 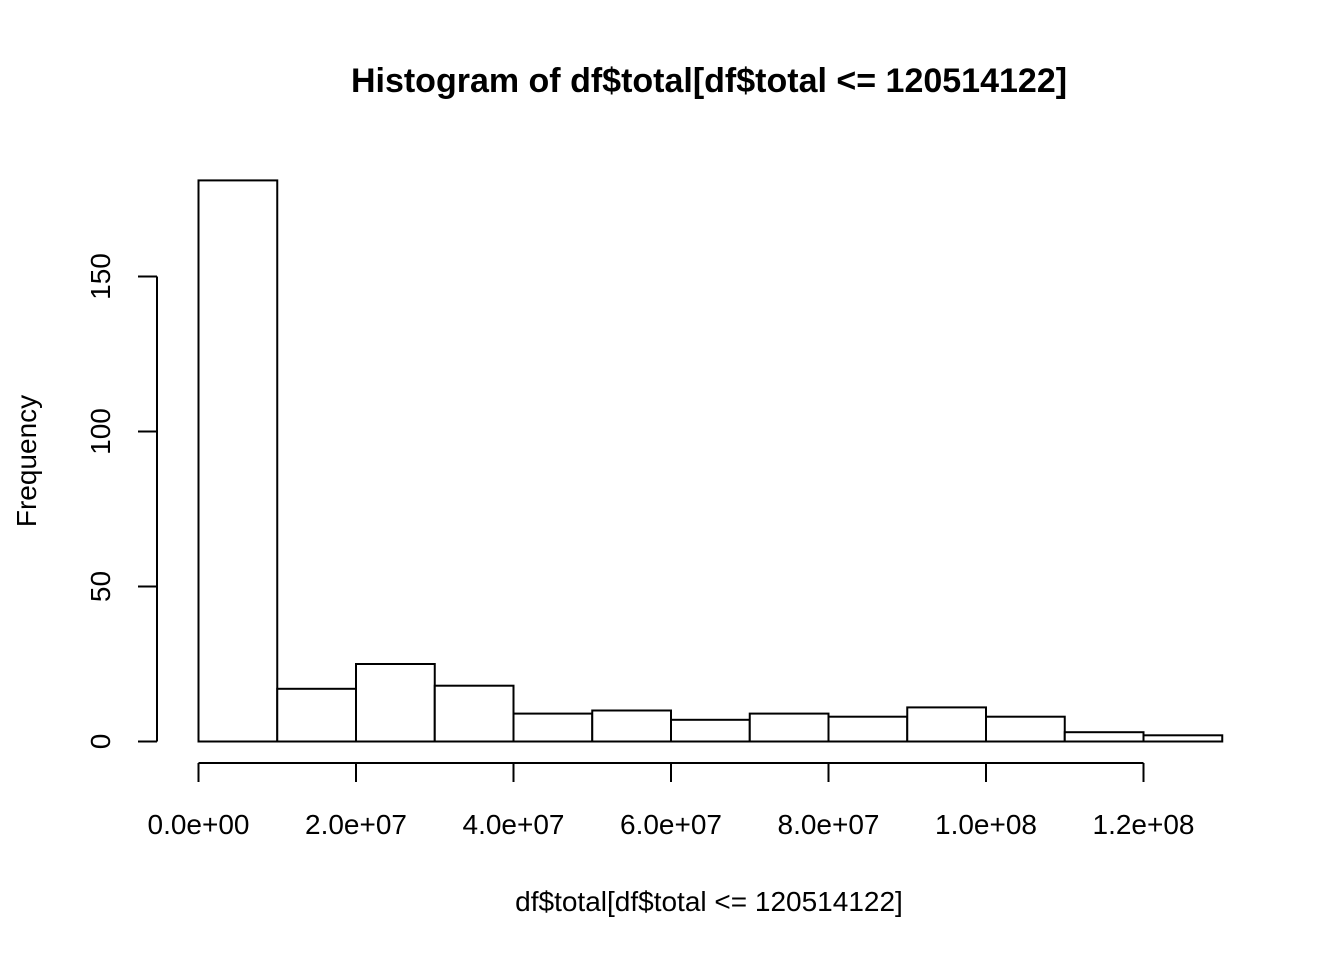 What do you see at coordinates (986, 824) in the screenshot?
I see `x-tick-label: 1.0e+08` at bounding box center [986, 824].